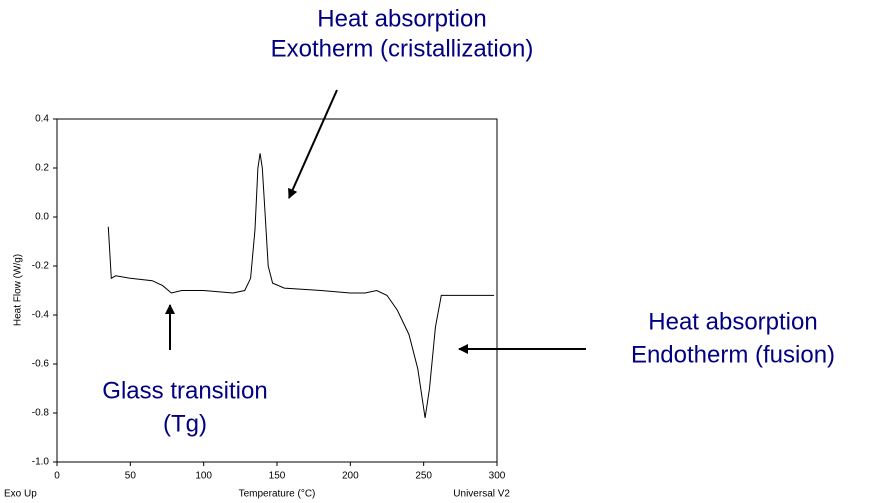 Image resolution: width=873 pixels, height=503 pixels. I want to click on footer-right: Universal V2, so click(481, 494).